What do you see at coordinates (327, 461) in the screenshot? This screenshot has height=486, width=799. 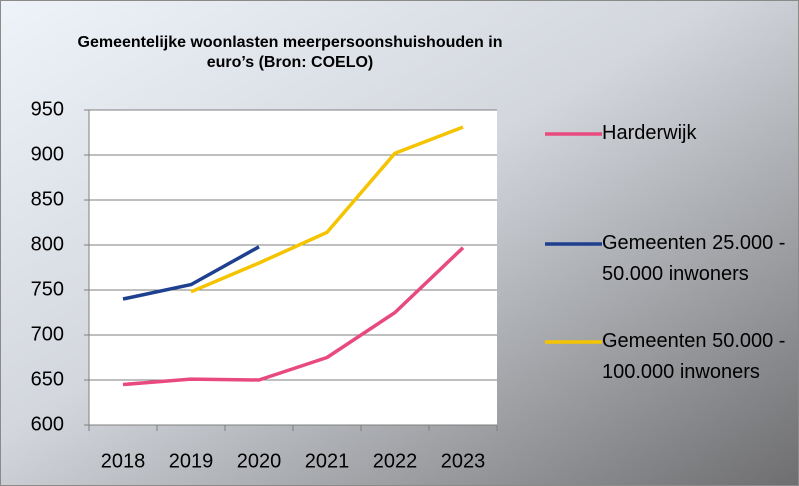 I see `x-tick-label: 2021` at bounding box center [327, 461].